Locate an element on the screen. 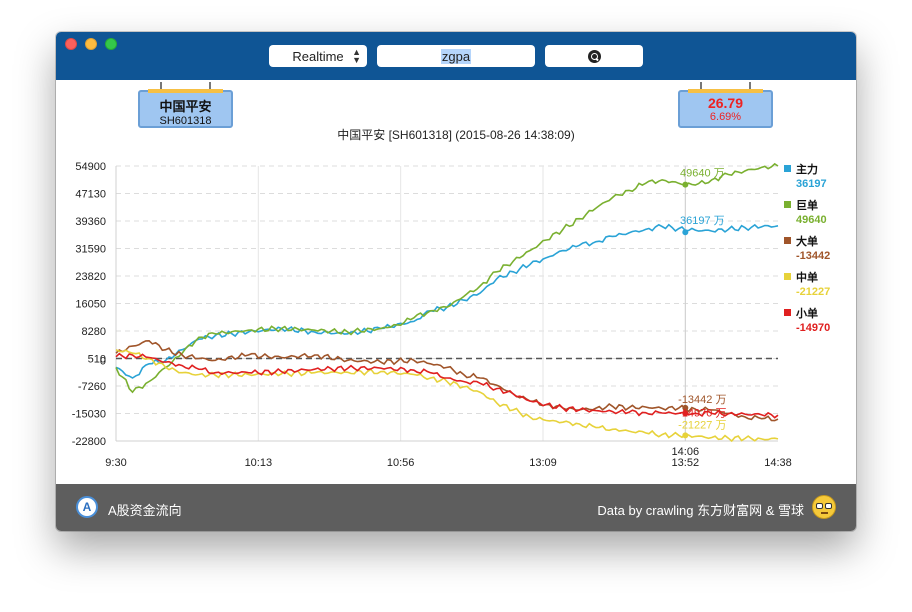 The image size is (912, 612). cursor-value-label: -13442 万 is located at coordinates (702, 400).